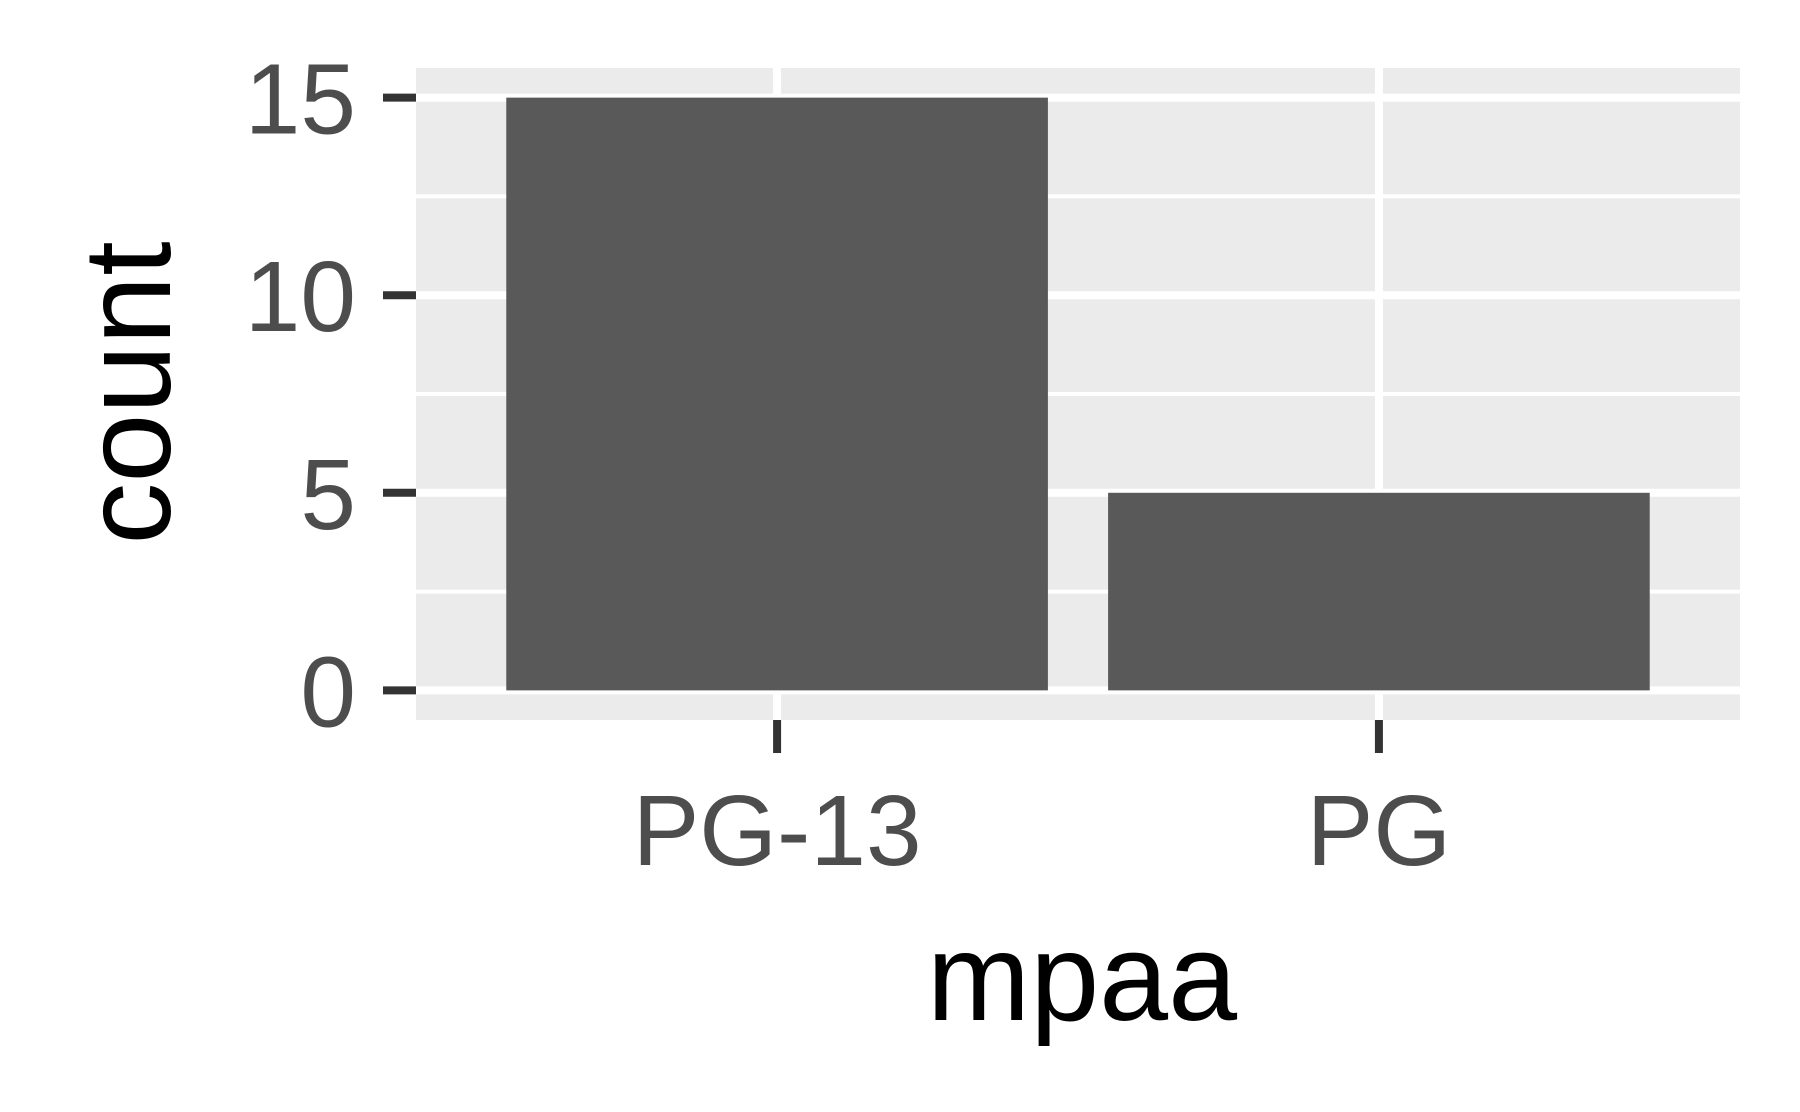 Image resolution: width=1800 pixels, height=1112 pixels. I want to click on y-axis: 0 5 10 15, so click(330, 396).